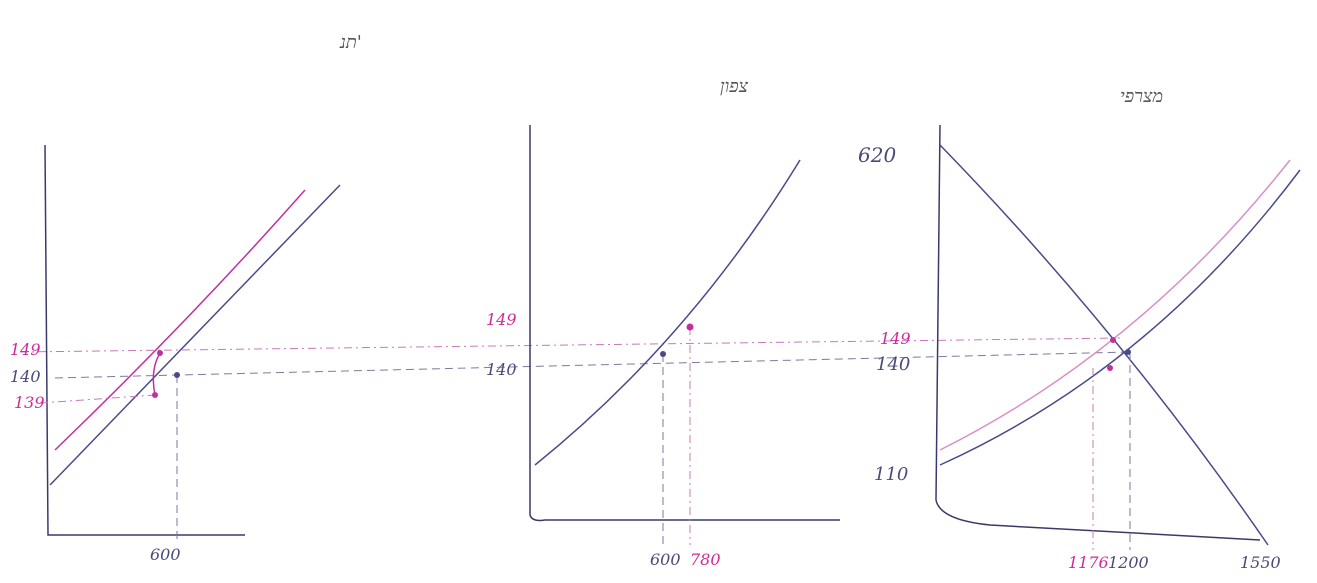  Describe the element at coordinates (1128, 562) in the screenshot. I see `x-label: 1200` at that location.